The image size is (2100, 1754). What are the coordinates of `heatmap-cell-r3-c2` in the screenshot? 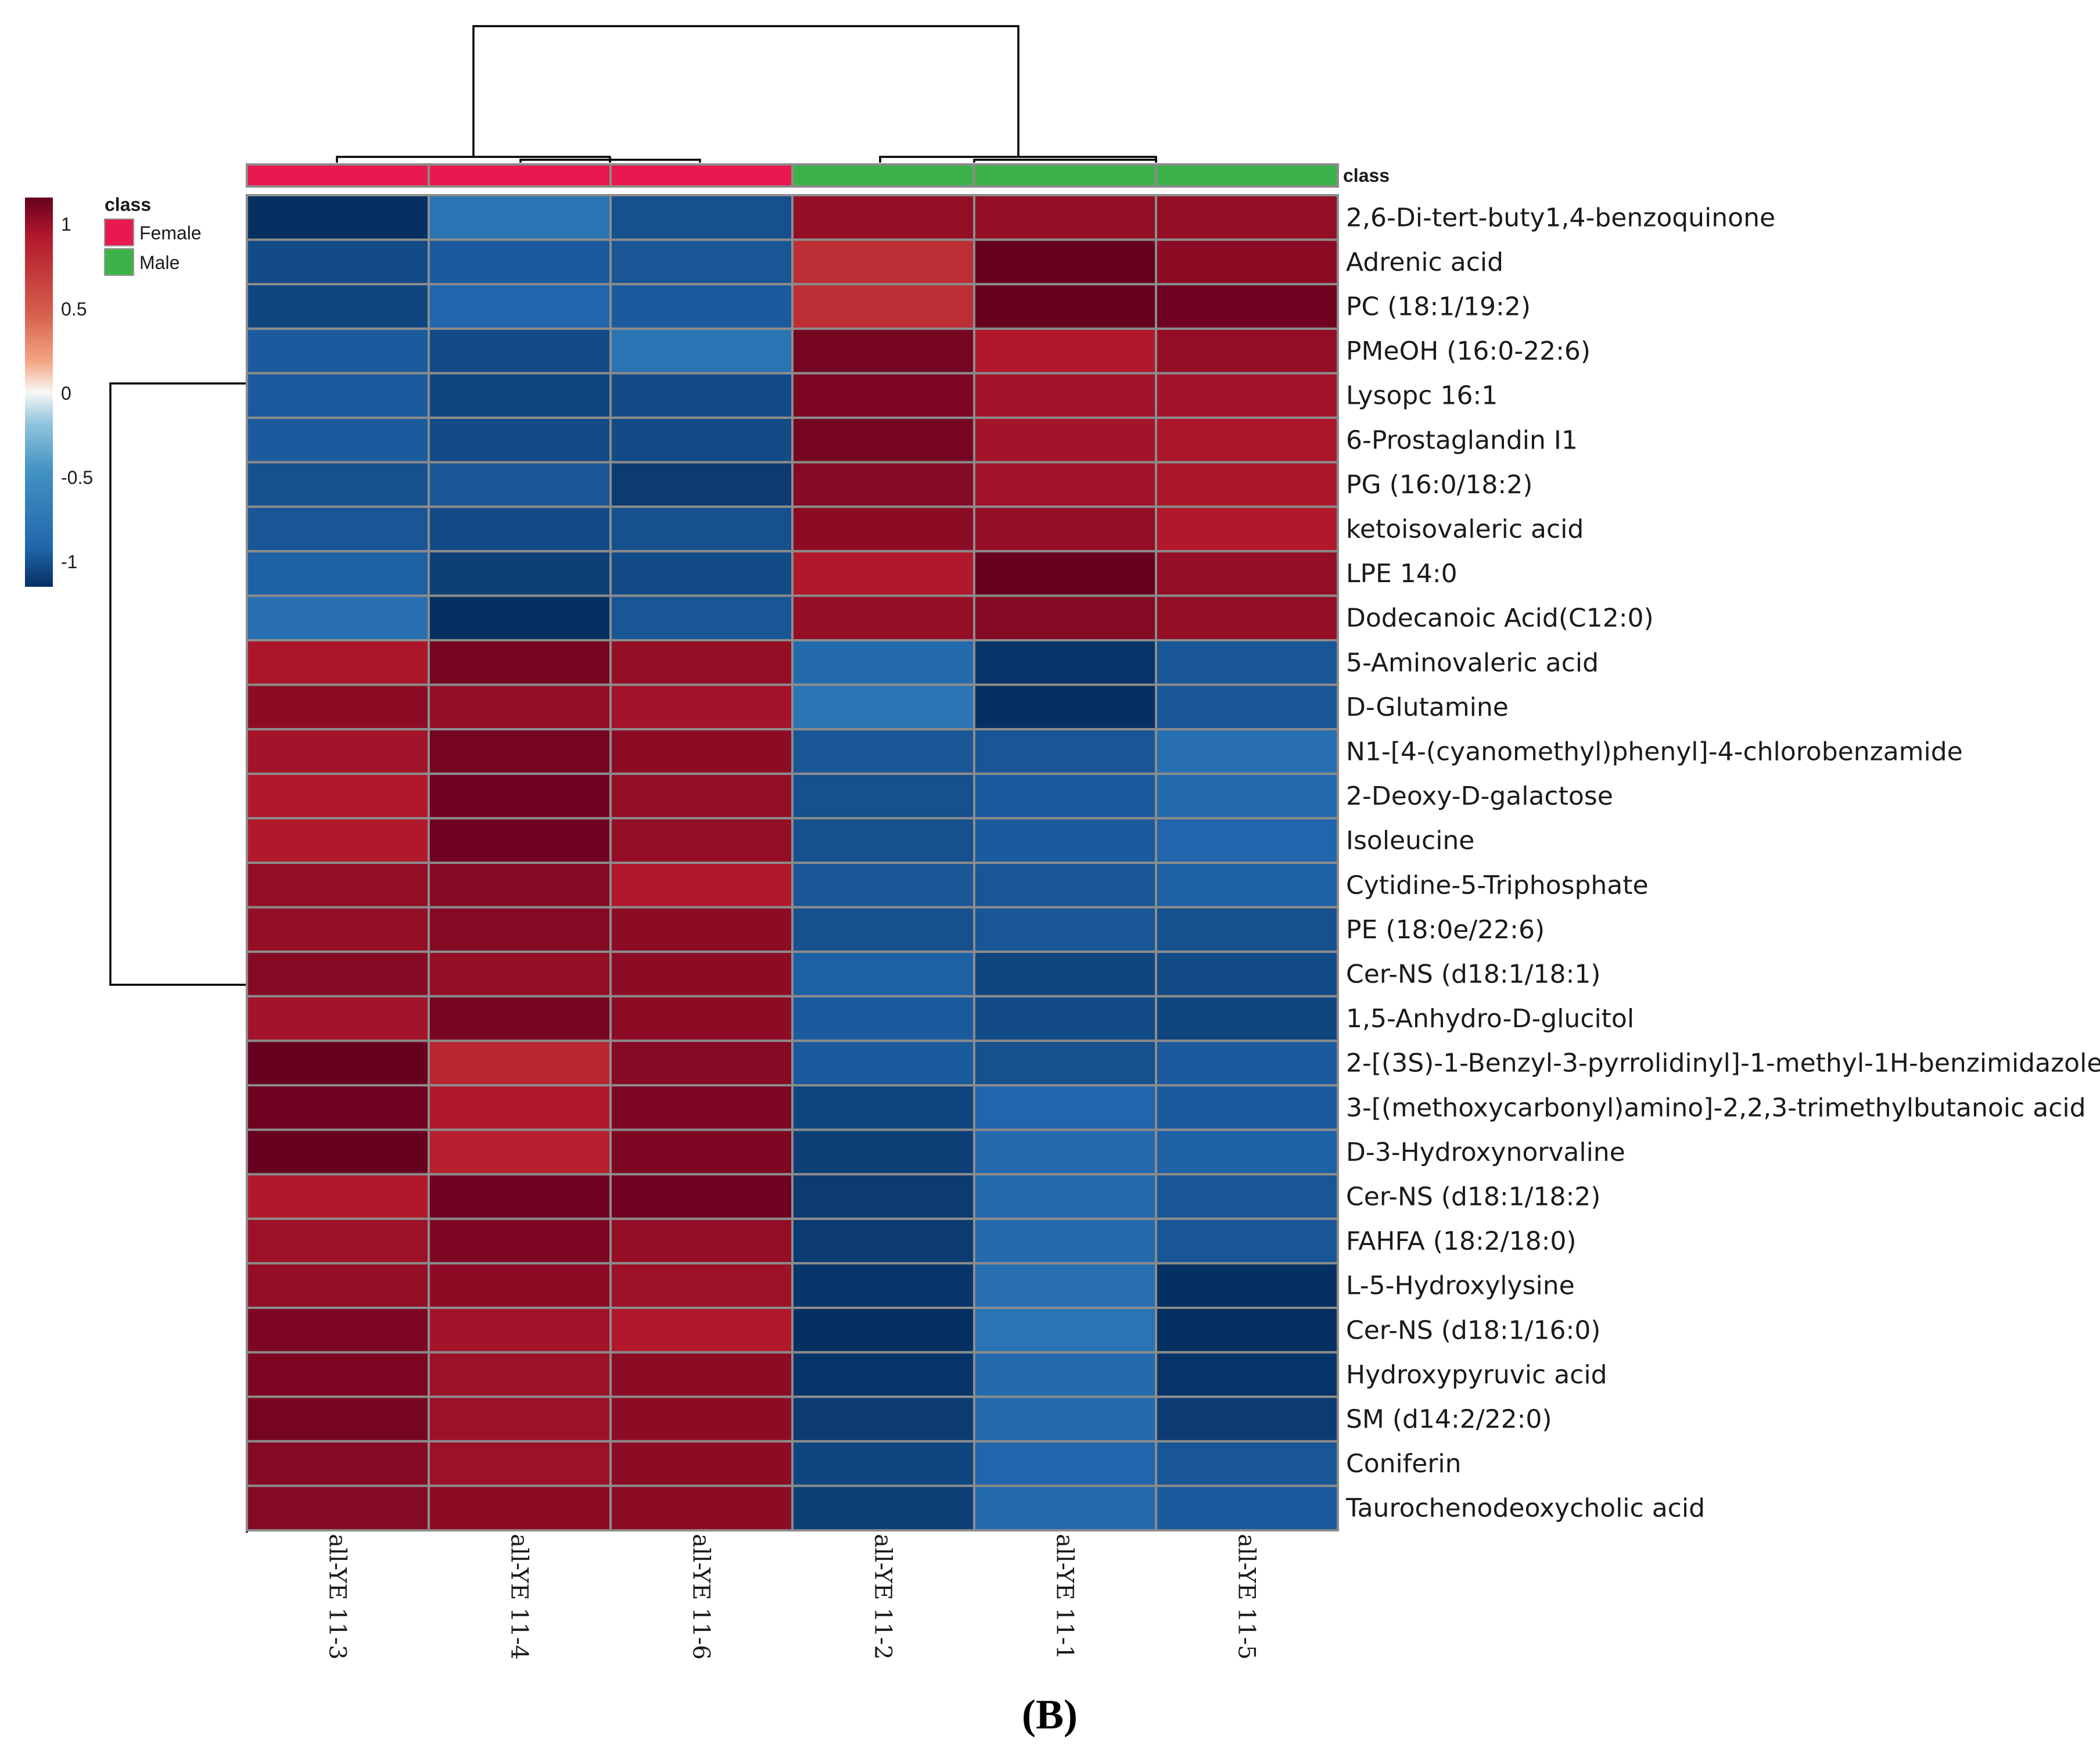 It's located at (520, 306).